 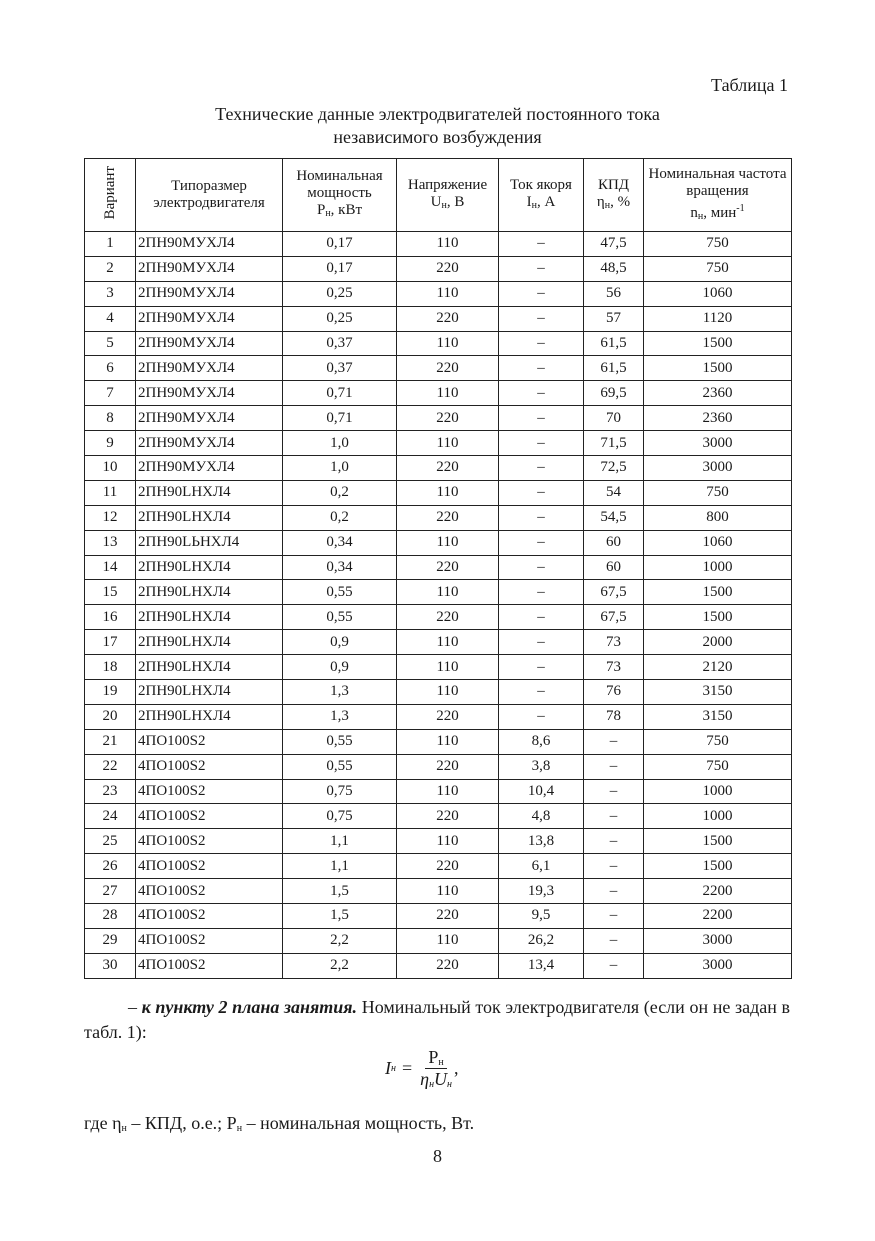 What do you see at coordinates (541, 965) in the screenshot?
I see `table-cell: 13,4` at bounding box center [541, 965].